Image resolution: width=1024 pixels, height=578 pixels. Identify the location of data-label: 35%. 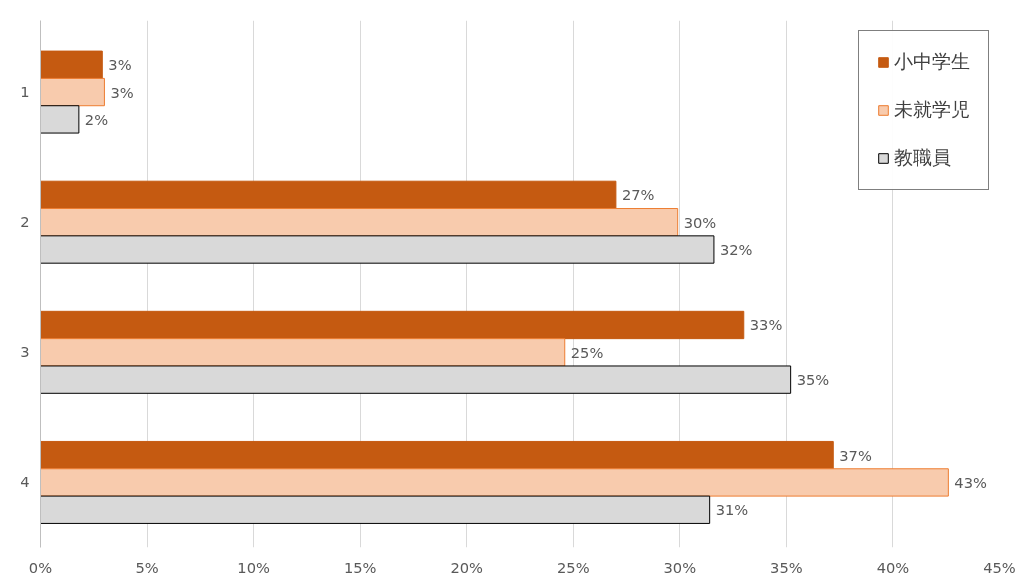
(813, 380).